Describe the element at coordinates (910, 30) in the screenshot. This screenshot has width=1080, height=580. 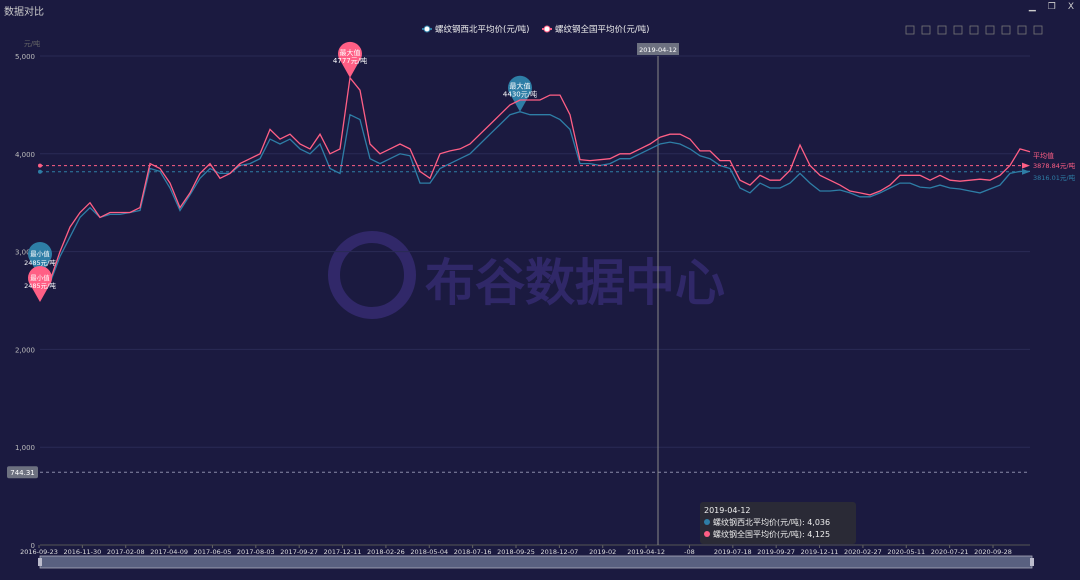
I see `restore-icon` at that location.